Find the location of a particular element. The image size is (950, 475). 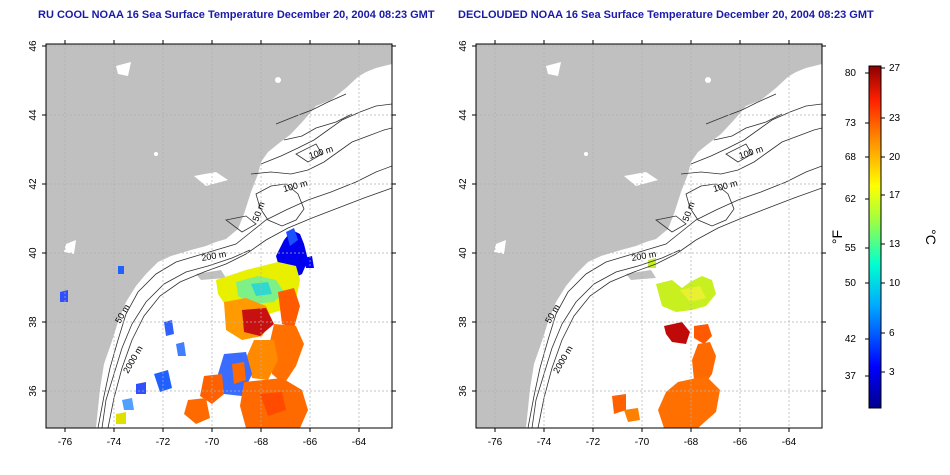

left-lon-tick: -64 is located at coordinates (359, 442).